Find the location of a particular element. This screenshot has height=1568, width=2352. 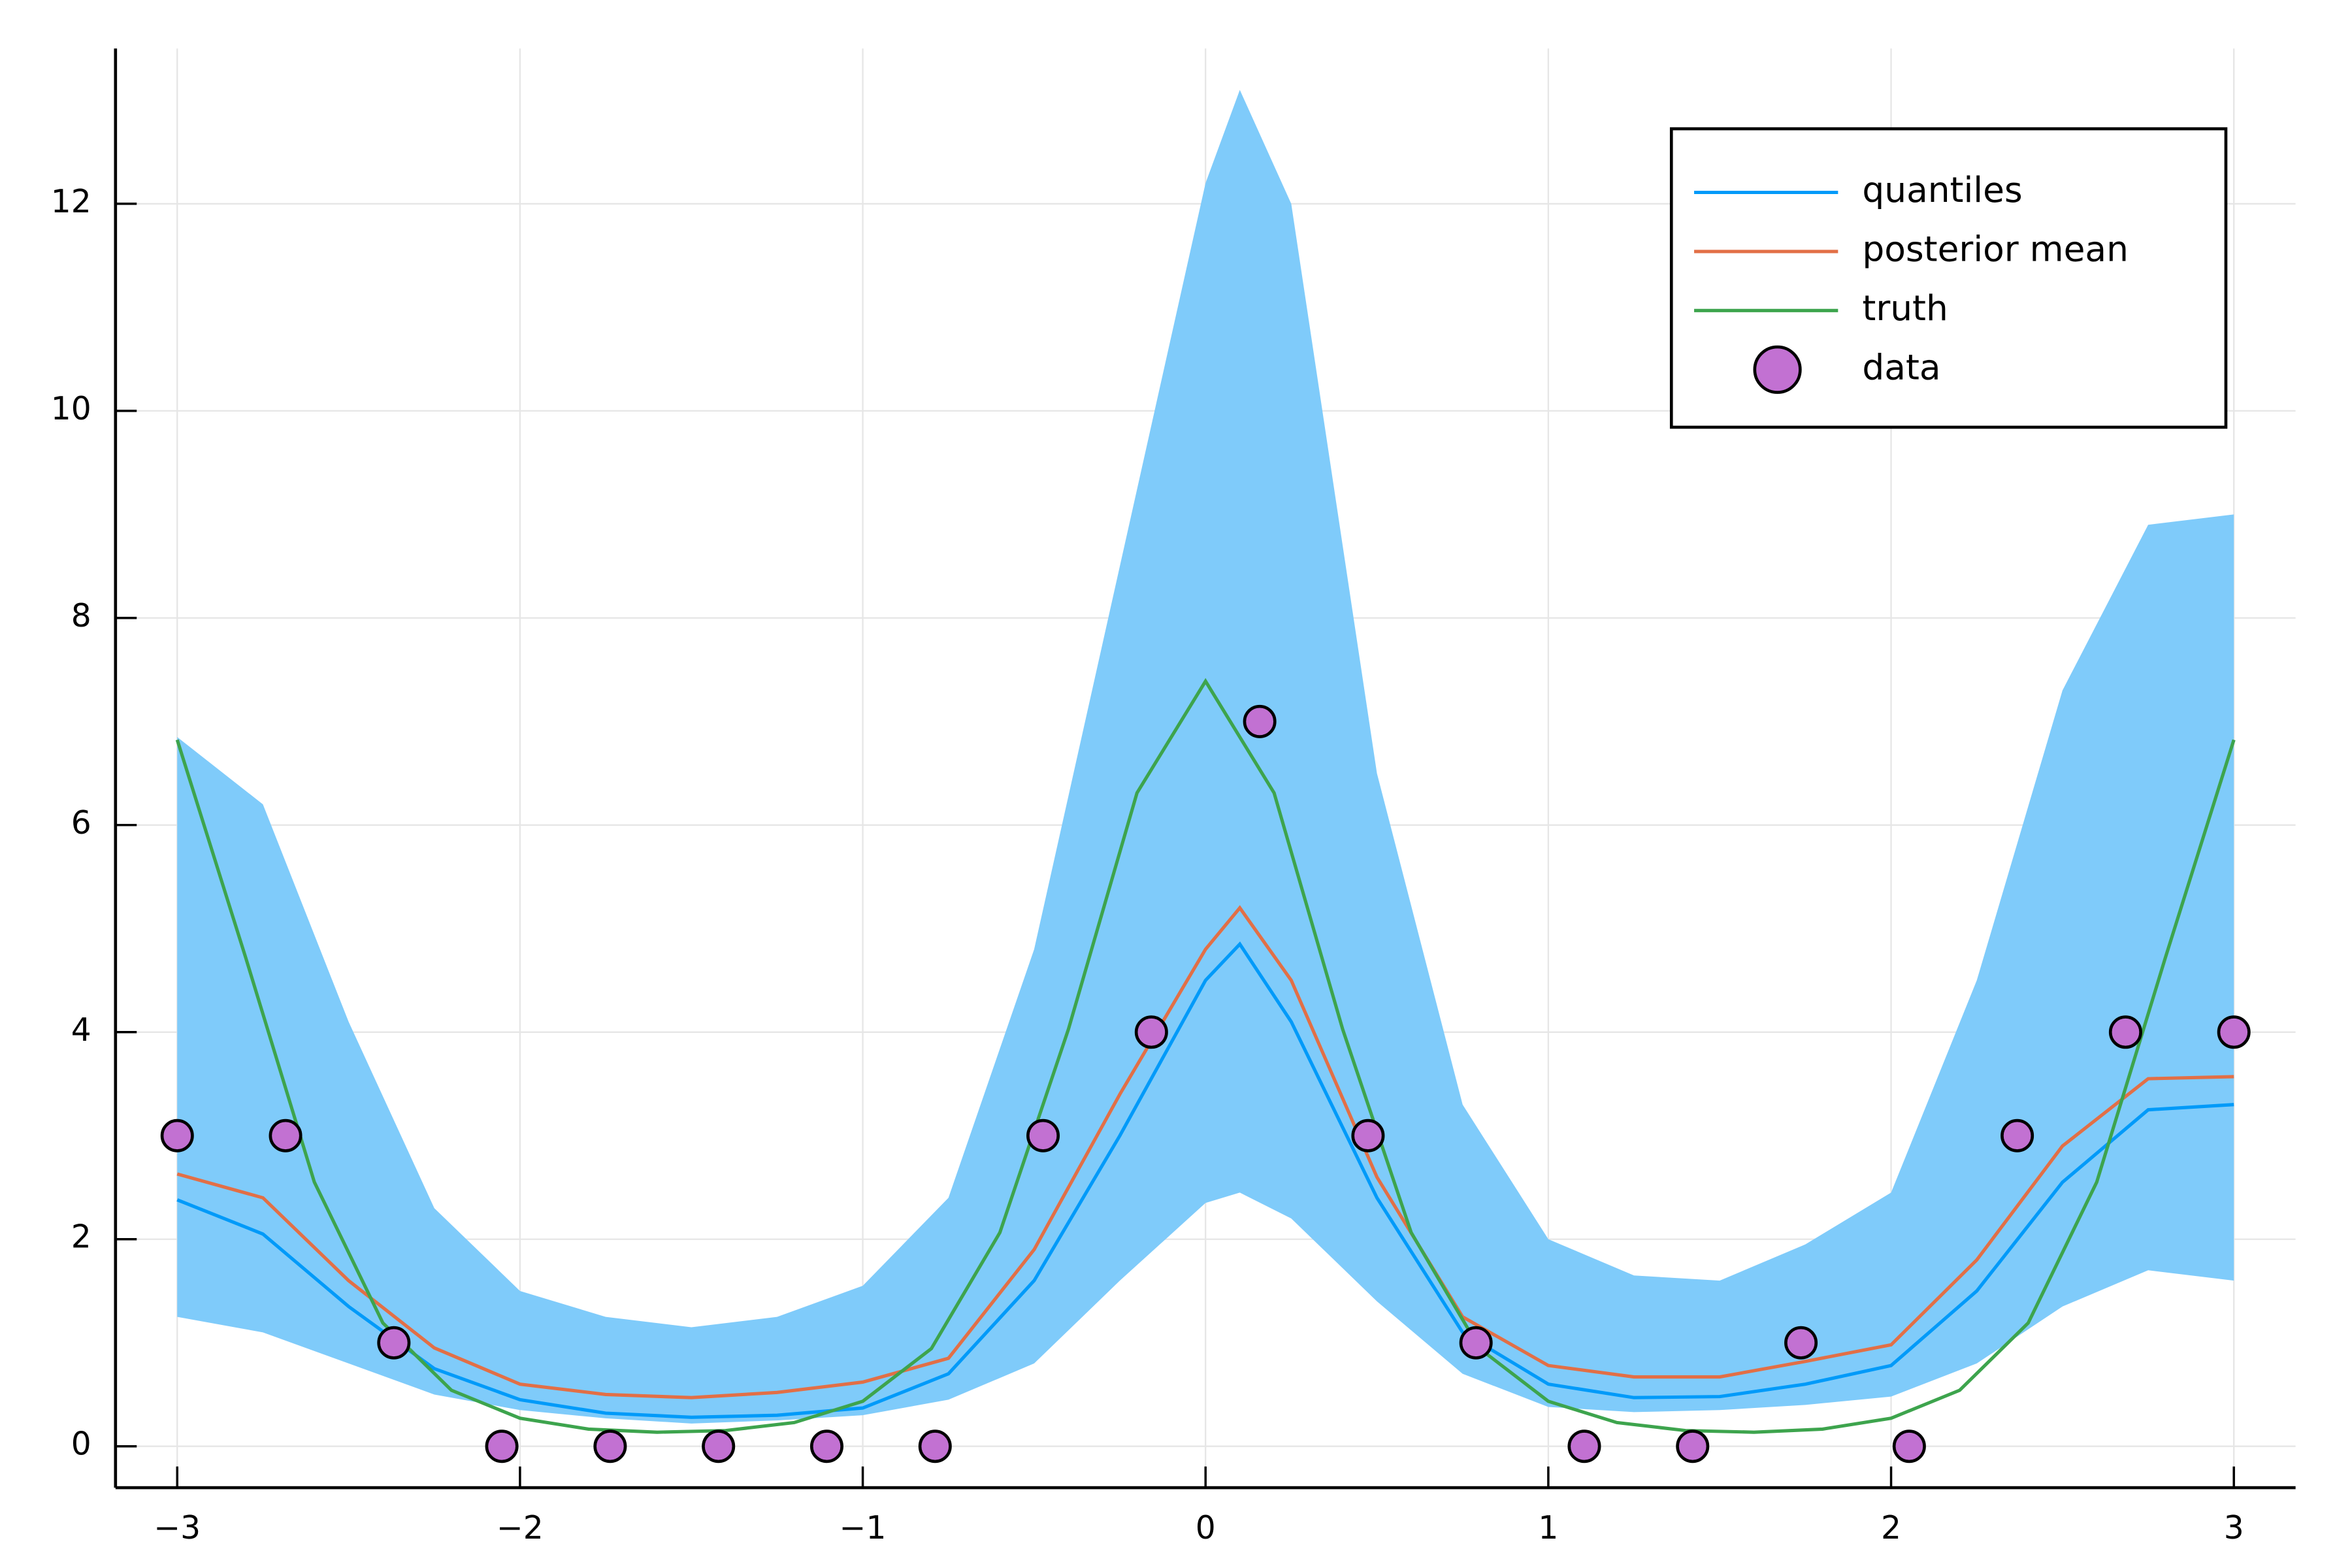

y-tick-label: 2 is located at coordinates (81, 1237).